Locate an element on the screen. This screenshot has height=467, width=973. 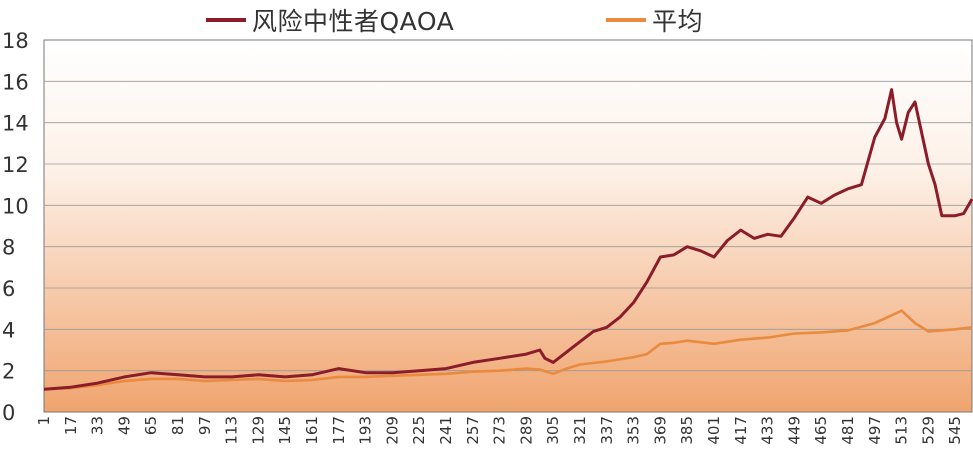
x-tick-label: 225 is located at coordinates (419, 430).